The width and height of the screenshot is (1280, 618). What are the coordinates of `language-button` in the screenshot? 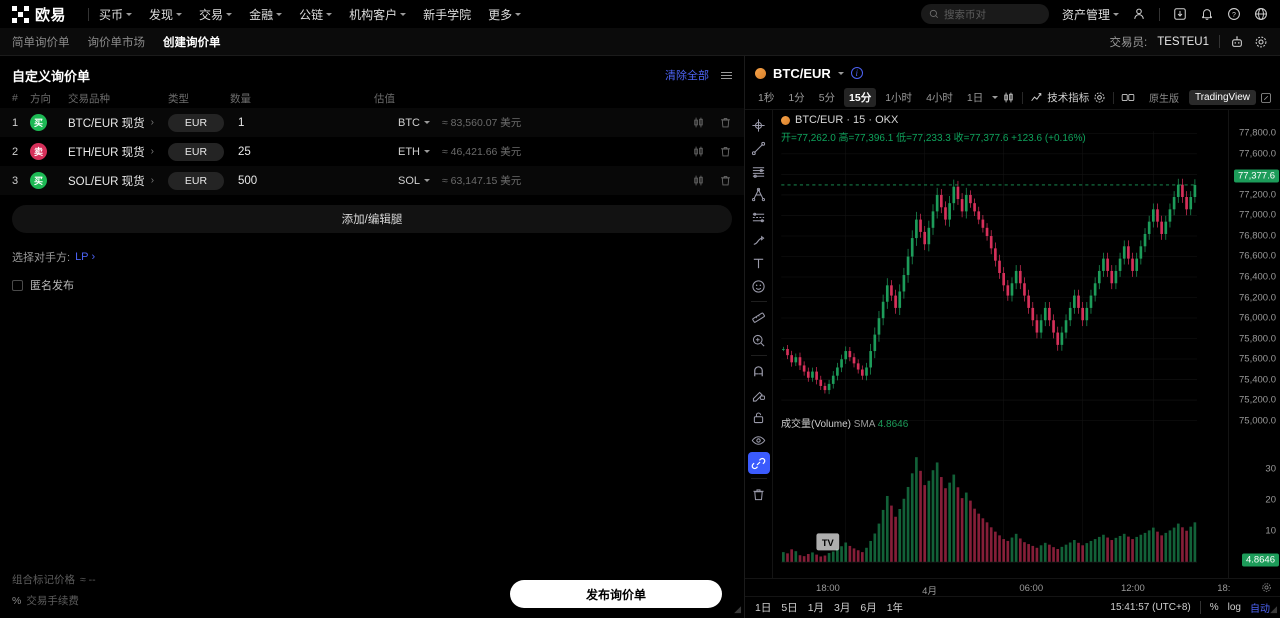 It's located at (1261, 14).